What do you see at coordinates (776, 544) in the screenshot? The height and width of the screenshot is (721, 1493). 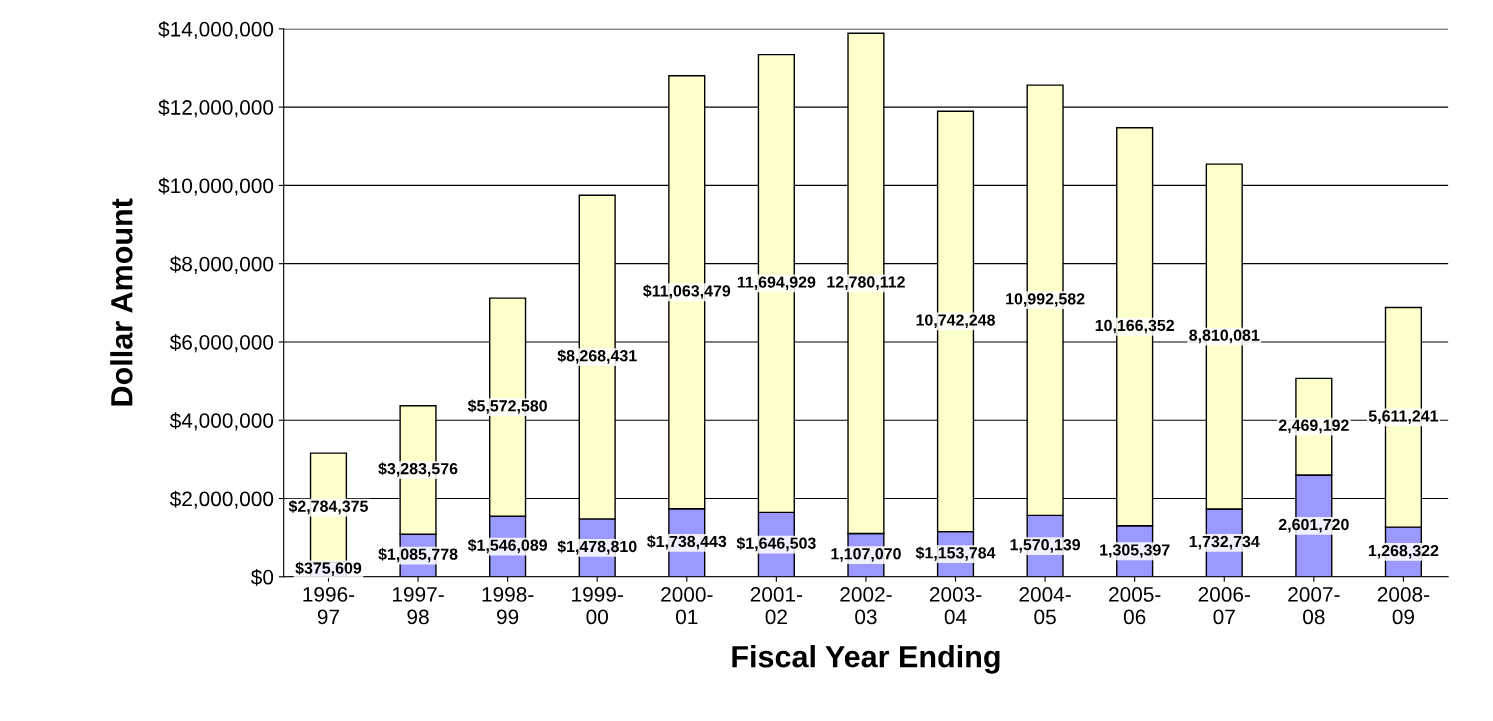 I see `data-label: $1,646,503` at bounding box center [776, 544].